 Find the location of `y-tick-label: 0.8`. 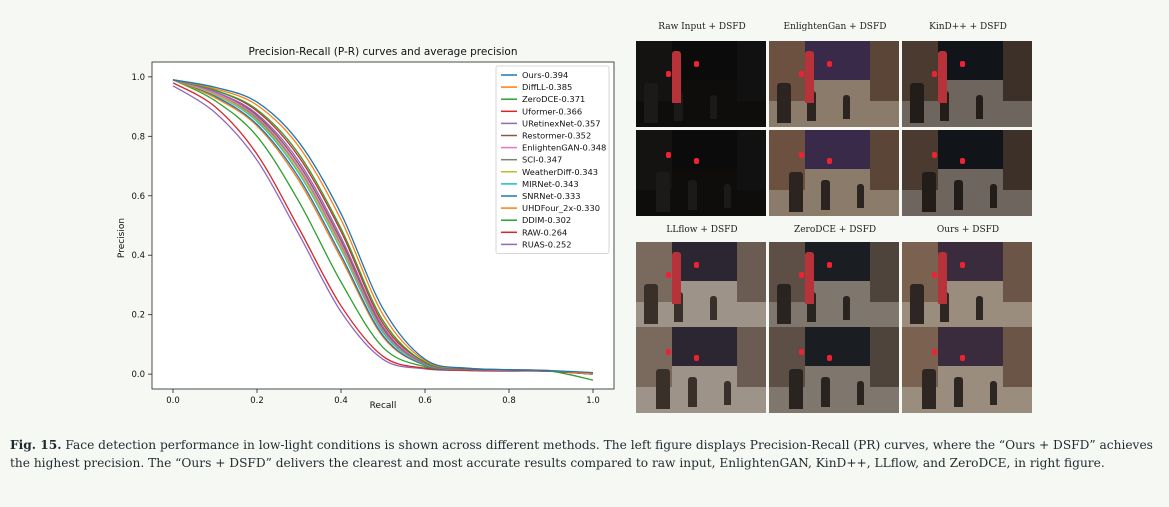

y-tick-label: 0.8 is located at coordinates (138, 137).